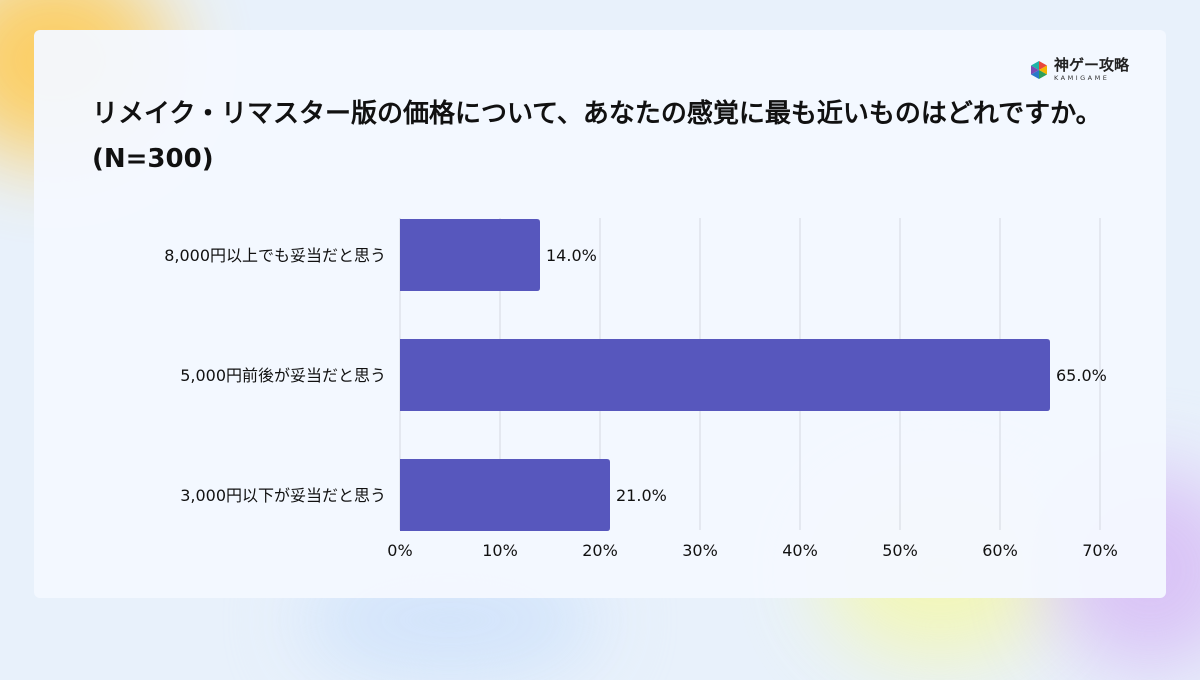 Image resolution: width=1200 pixels, height=680 pixels. I want to click on x-tick-label: 10%, so click(500, 550).